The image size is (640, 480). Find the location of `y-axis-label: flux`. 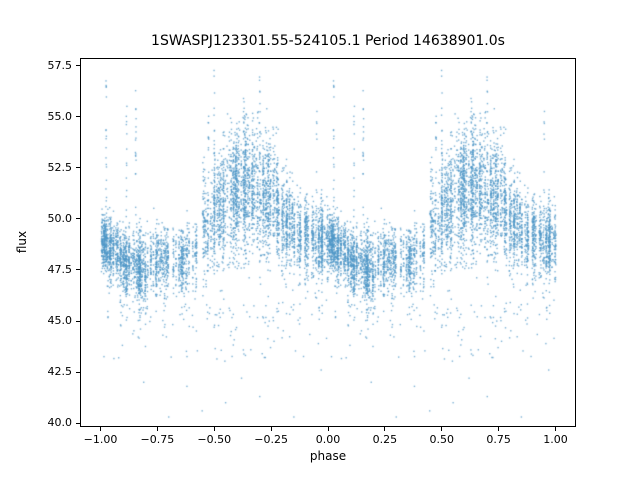

y-axis-label: flux is located at coordinates (22, 242).